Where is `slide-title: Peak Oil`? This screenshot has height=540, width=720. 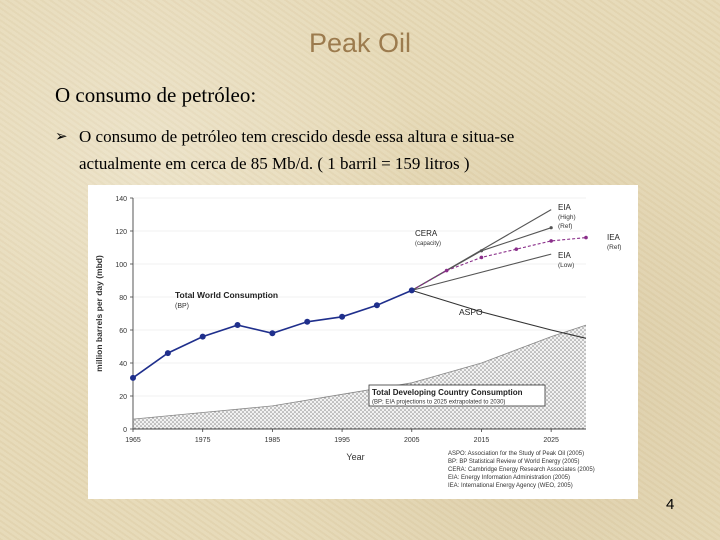 slide-title: Peak Oil is located at coordinates (360, 43).